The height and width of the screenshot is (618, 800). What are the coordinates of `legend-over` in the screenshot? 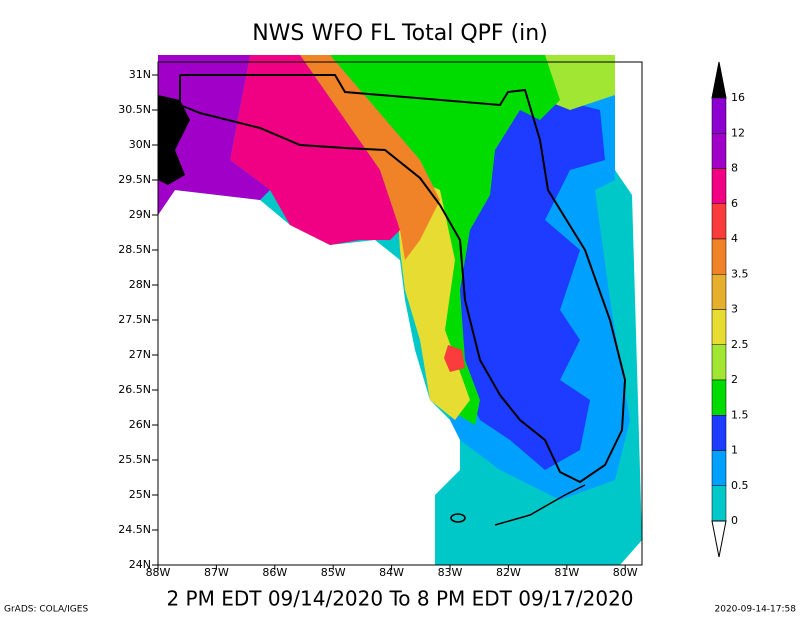 It's located at (719, 80).